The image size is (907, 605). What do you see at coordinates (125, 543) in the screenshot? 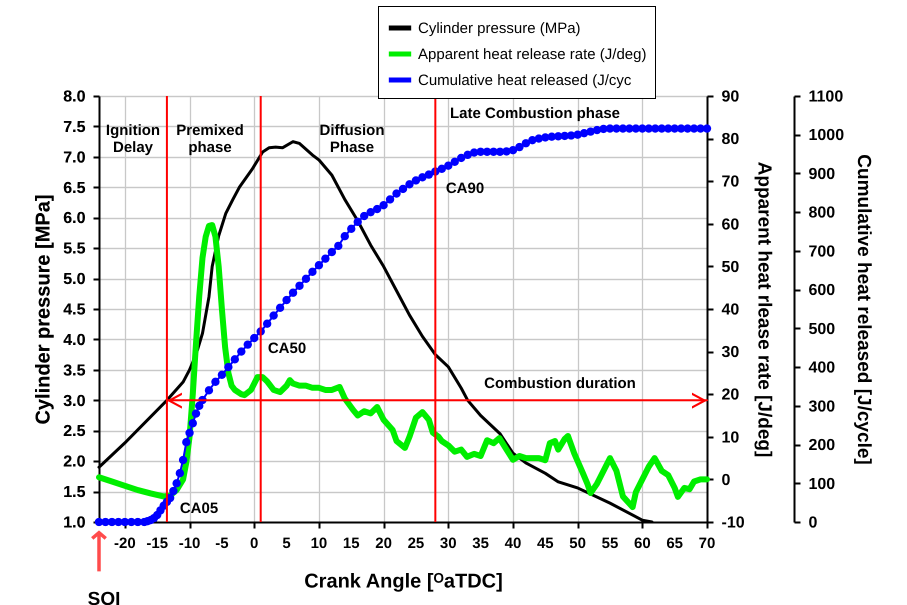
I see `x-tick-label: -20` at bounding box center [125, 543].